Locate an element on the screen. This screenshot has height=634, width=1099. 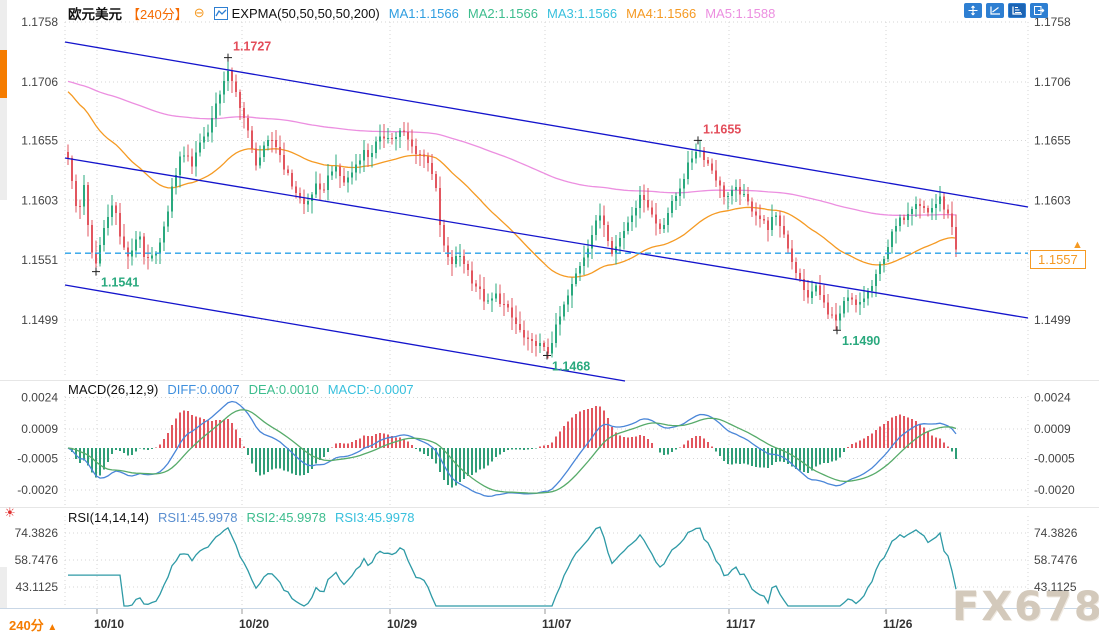
sun-icon: ☀ is located at coordinates (10, 512).